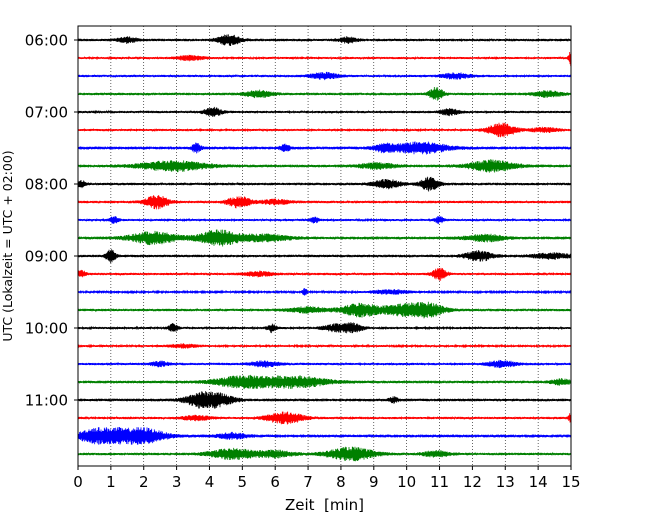 The height and width of the screenshot is (524, 650). What do you see at coordinates (46, 41) in the screenshot?
I see `y-tick-label: 06:00` at bounding box center [46, 41].